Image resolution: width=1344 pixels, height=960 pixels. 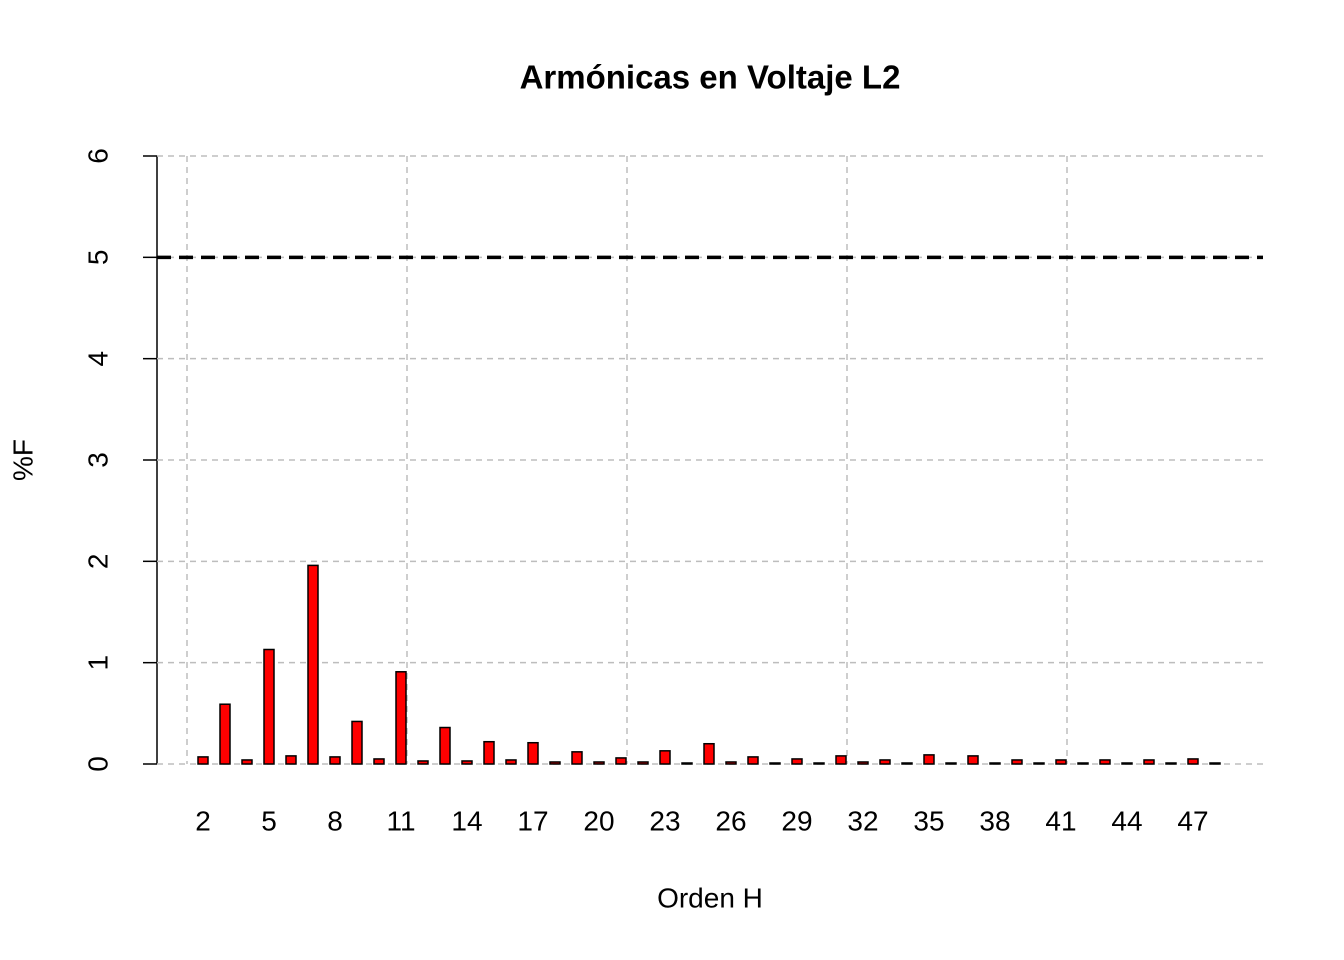 What do you see at coordinates (532, 820) in the screenshot?
I see `x-tick-label: 17` at bounding box center [532, 820].